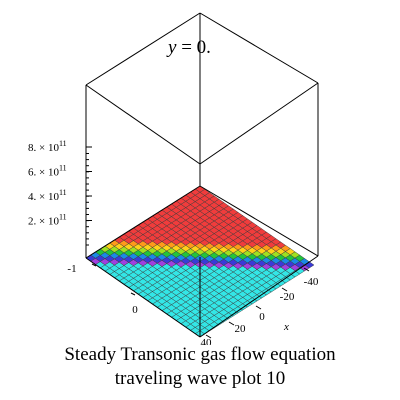 Image resolution: width=400 pixels, height=400 pixels. What do you see at coordinates (47, 146) in the screenshot?
I see `z-tick-label: 8. × 1011` at bounding box center [47, 146].